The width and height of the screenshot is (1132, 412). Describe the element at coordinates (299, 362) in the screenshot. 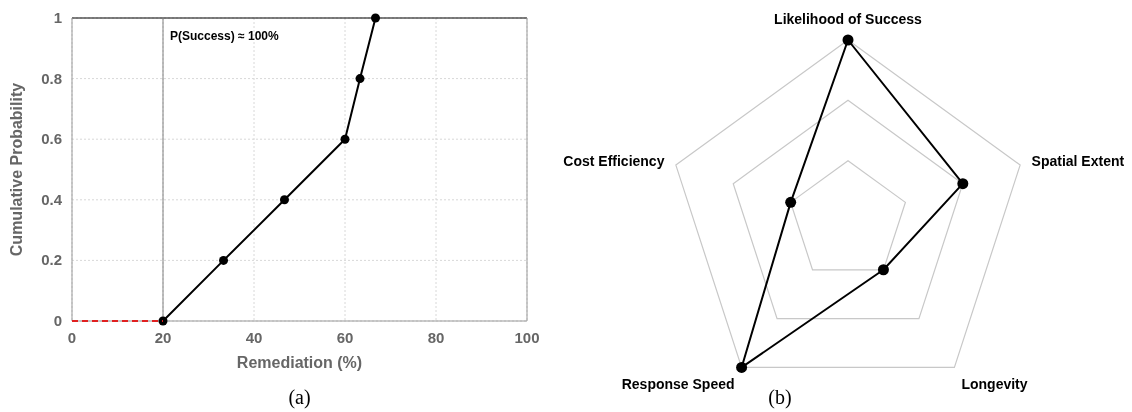

I see `x-axis-title: Remediation (%)` at that location.